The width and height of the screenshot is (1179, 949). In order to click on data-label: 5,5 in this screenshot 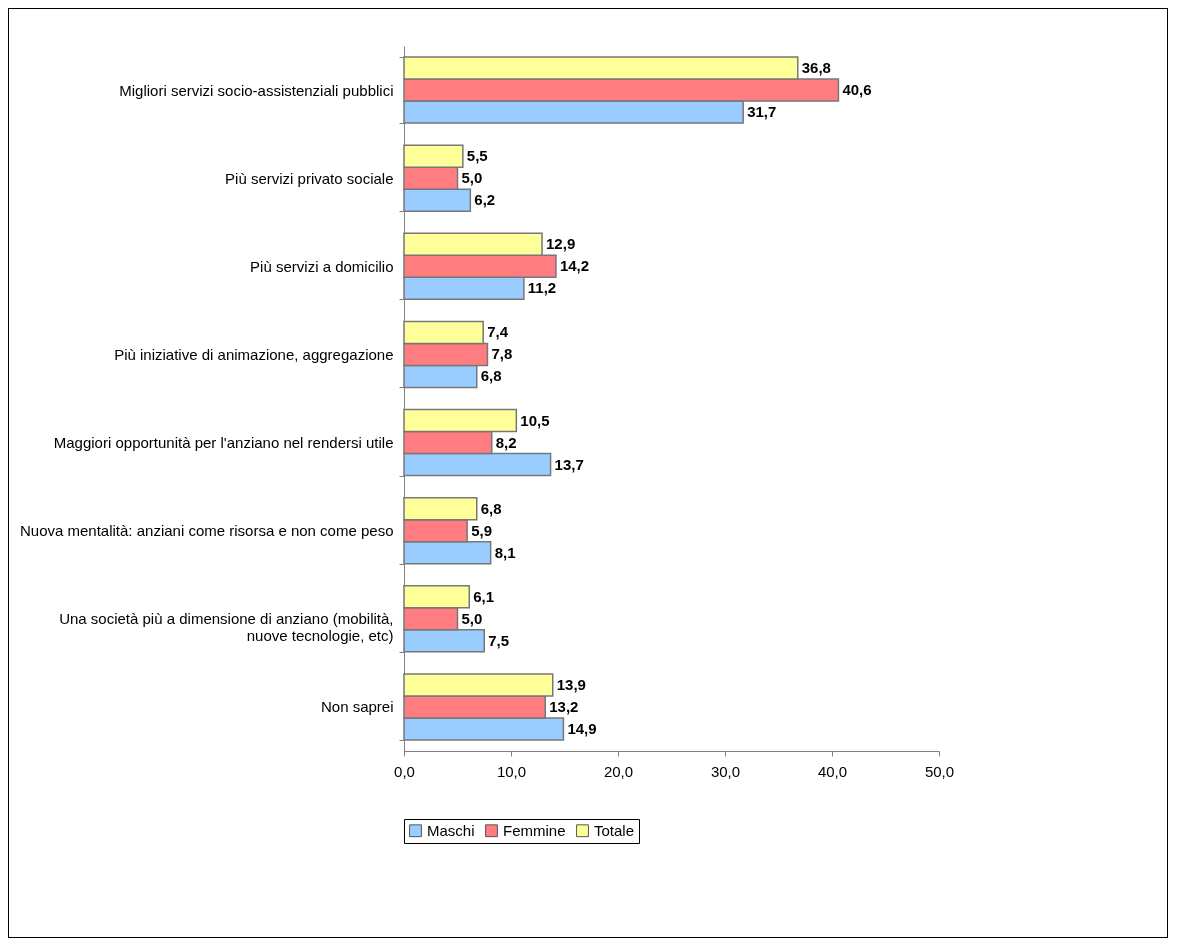, I will do `click(477, 156)`.